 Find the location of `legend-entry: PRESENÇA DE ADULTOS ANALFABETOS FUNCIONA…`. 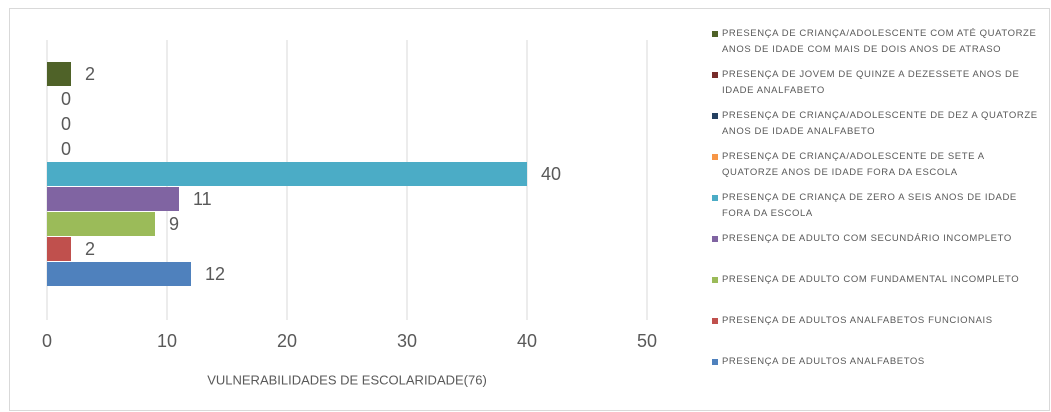

legend-entry: PRESENÇA DE ADULTOS ANALFABETOS FUNCIONA… is located at coordinates (877, 321).